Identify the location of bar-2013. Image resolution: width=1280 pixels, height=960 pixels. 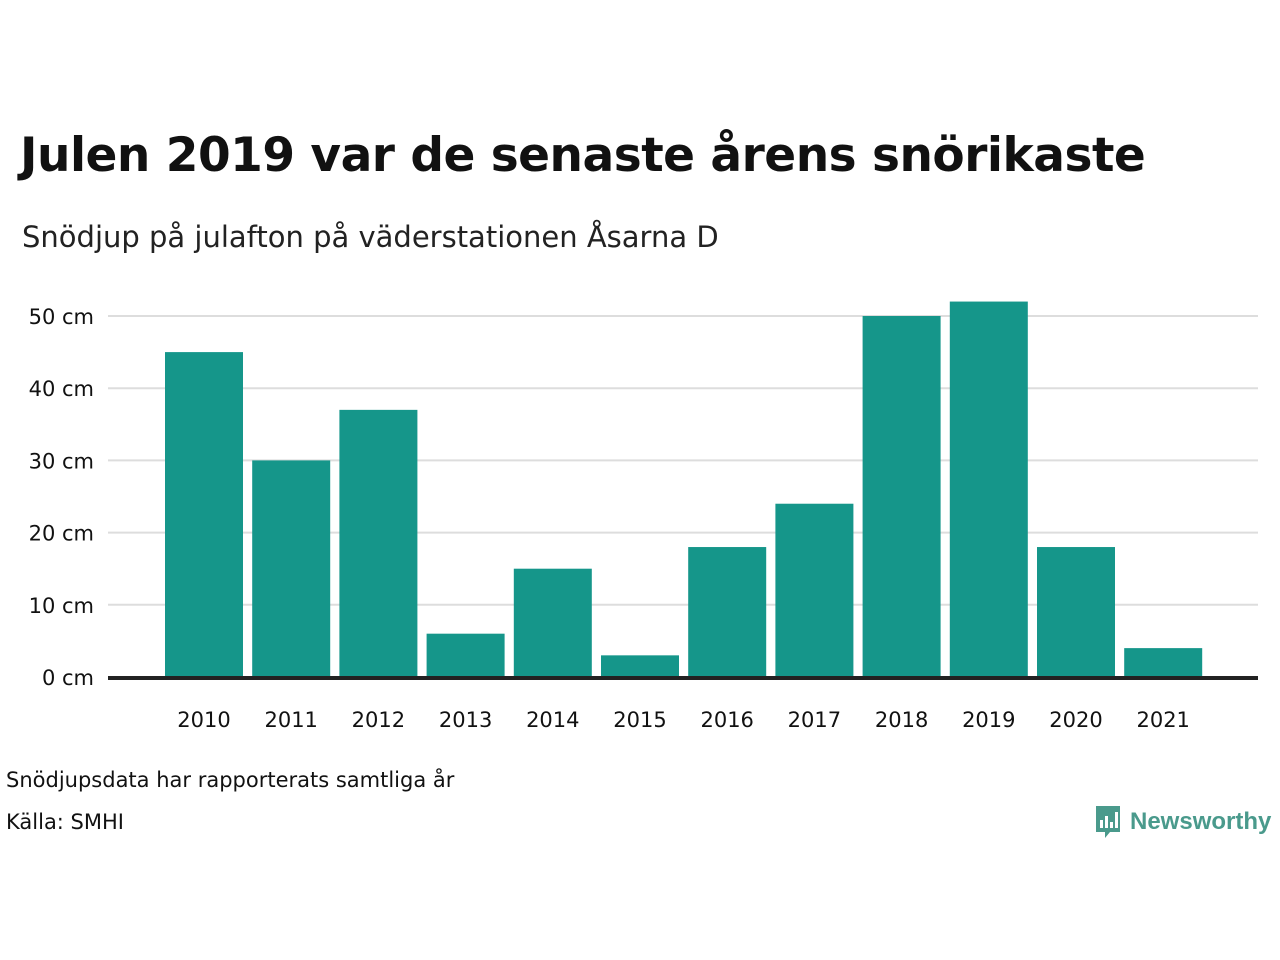
(465, 655).